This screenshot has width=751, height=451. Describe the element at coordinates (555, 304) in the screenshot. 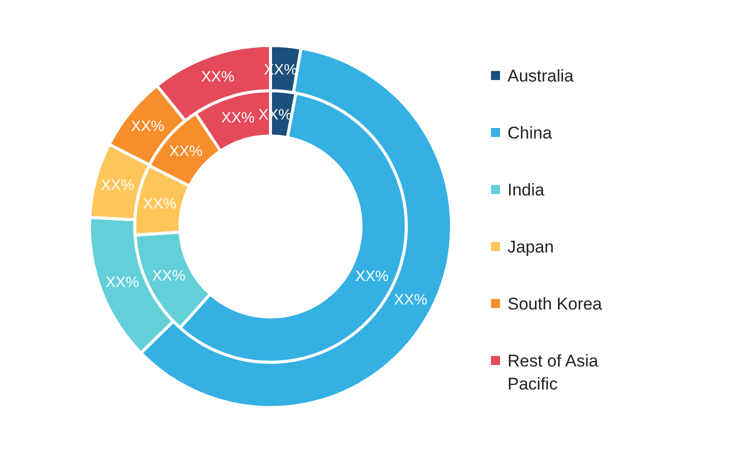

I see `legend-label: South Korea` at that location.